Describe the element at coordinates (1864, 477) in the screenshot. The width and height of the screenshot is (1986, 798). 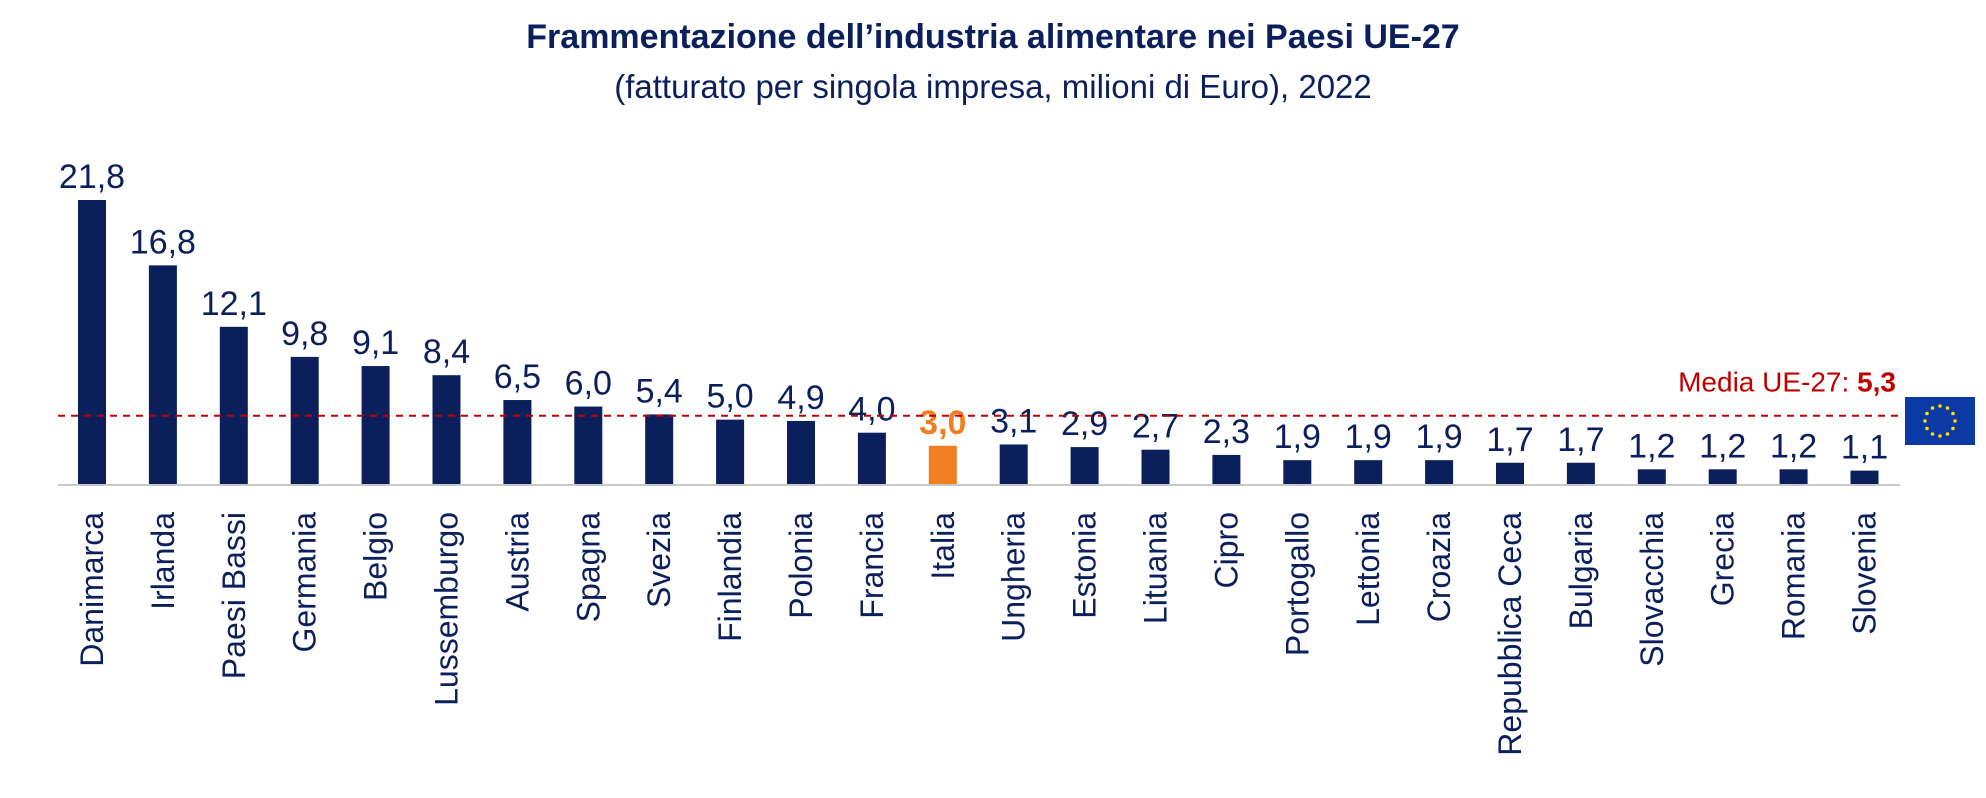
I see `bar-slovenia` at that location.